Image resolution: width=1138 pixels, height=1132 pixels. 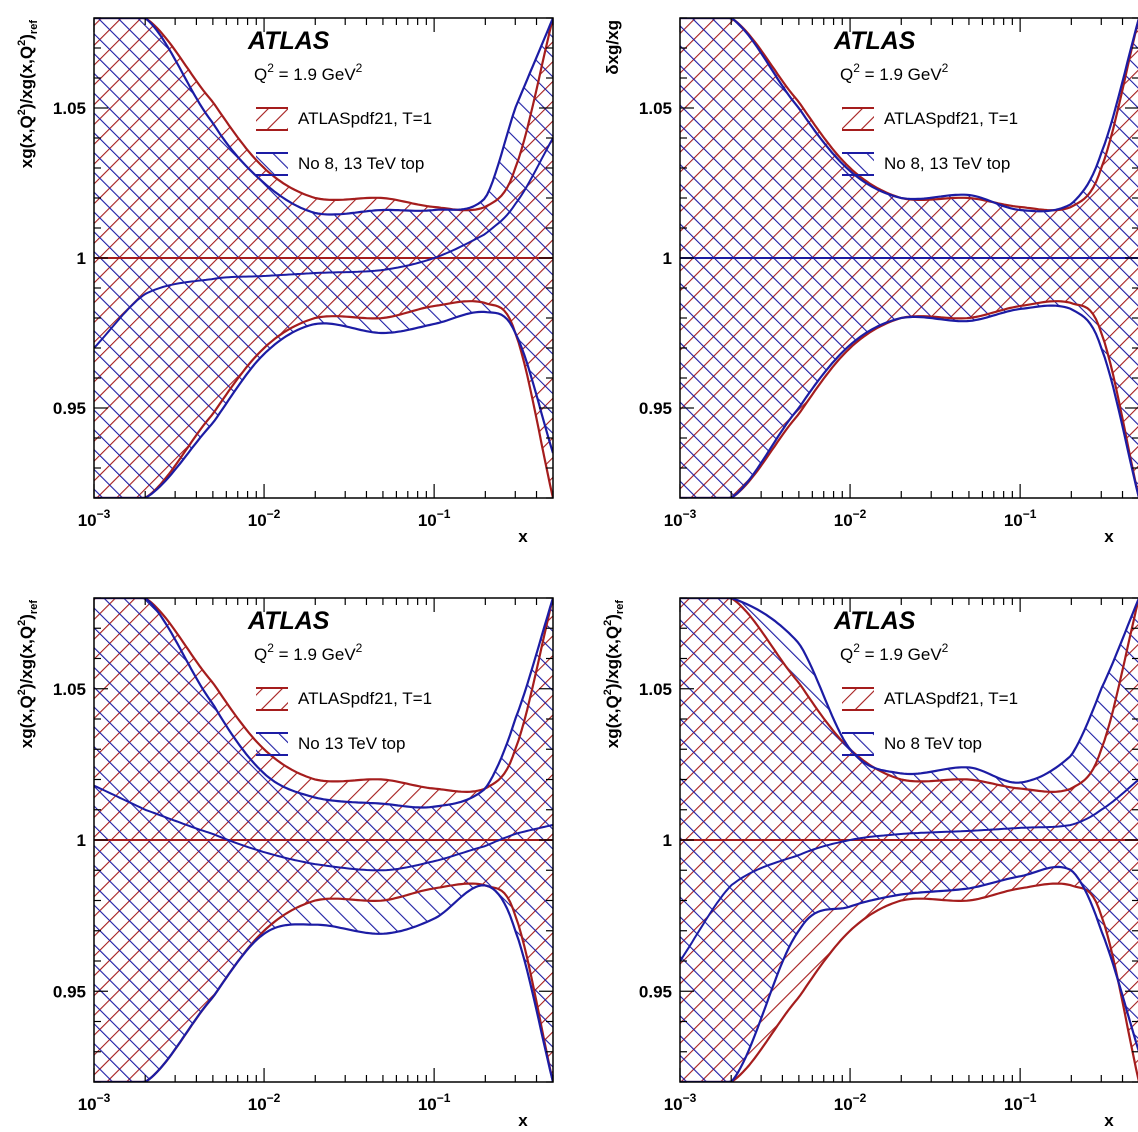 I want to click on y-axis-label: δxg/xg, so click(x=612, y=47).